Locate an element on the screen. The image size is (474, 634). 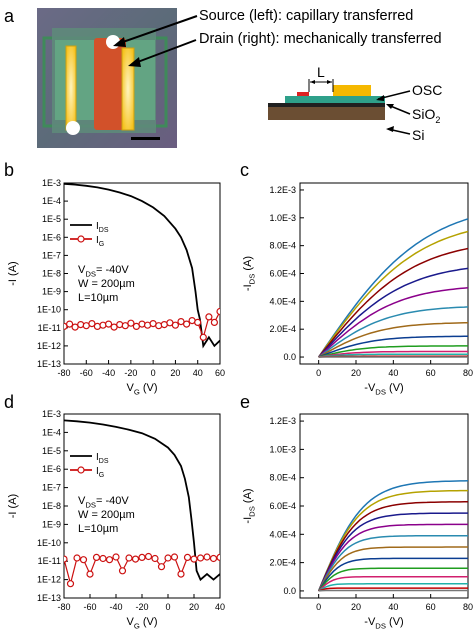
x-tick-label: -60 is located at coordinates (86, 373).